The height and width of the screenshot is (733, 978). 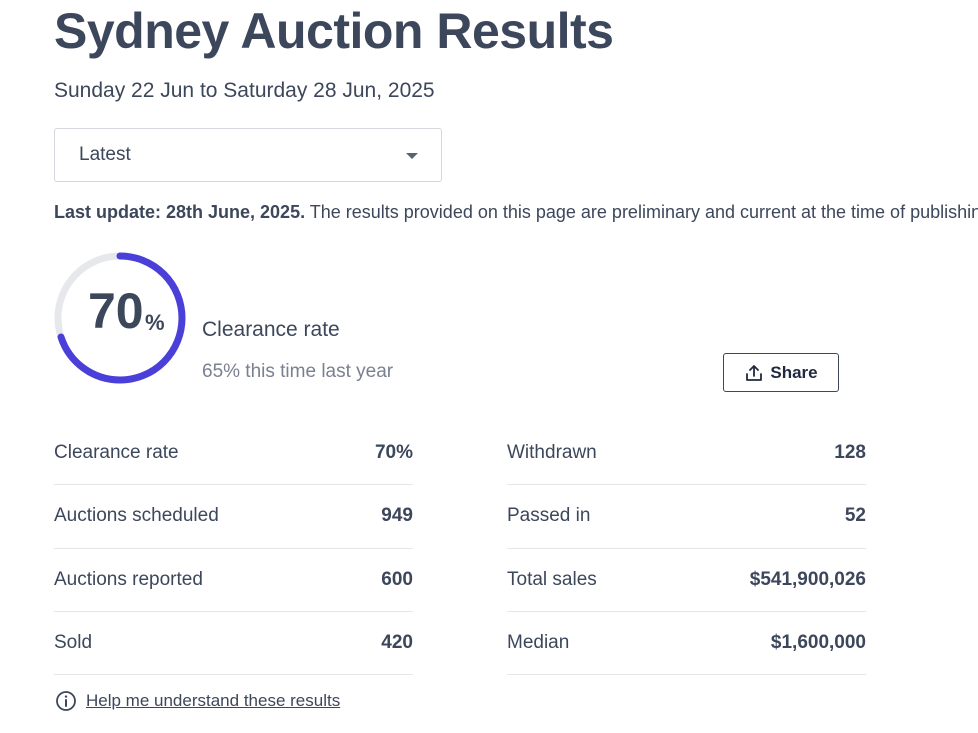 What do you see at coordinates (818, 643) in the screenshot?
I see `stat-value: $1,600,000` at bounding box center [818, 643].